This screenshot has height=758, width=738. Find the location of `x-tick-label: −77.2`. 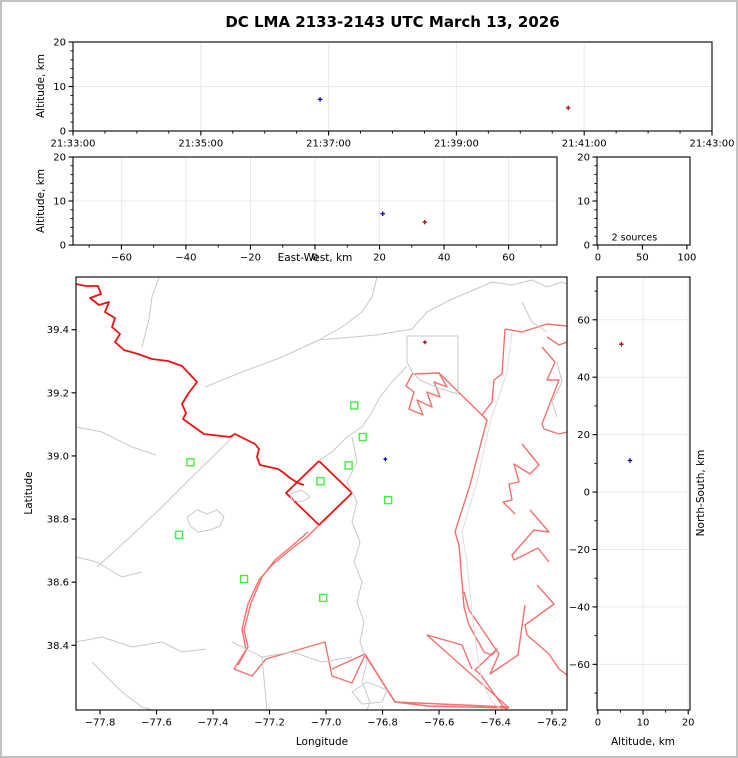

x-tick-label: −77.2 is located at coordinates (269, 723).